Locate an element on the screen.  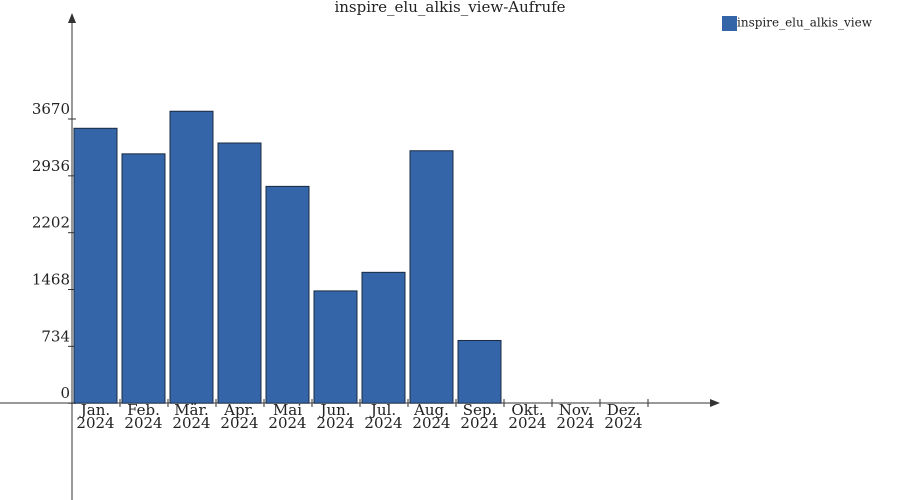
x-tick-label: Jun. is located at coordinates (334, 410).